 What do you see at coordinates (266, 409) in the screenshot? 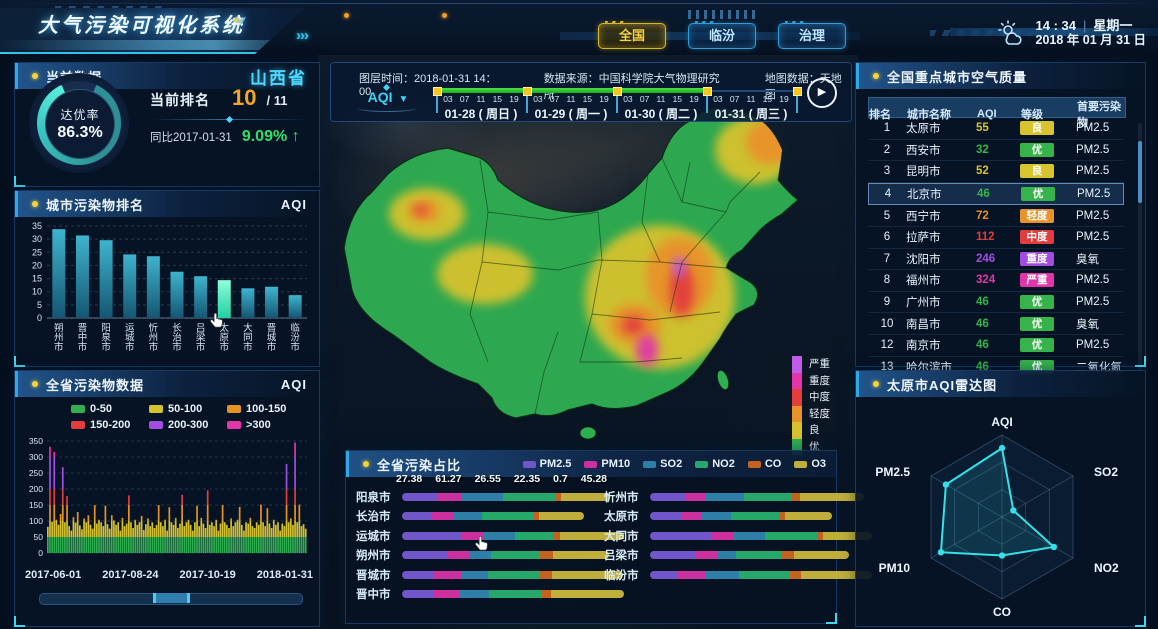
I see `legend-item: 100-150` at bounding box center [266, 409].